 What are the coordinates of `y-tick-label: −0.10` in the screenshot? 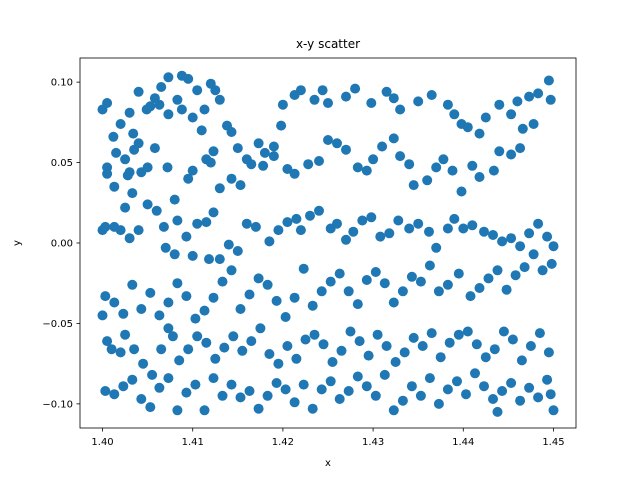 It's located at (57, 404).